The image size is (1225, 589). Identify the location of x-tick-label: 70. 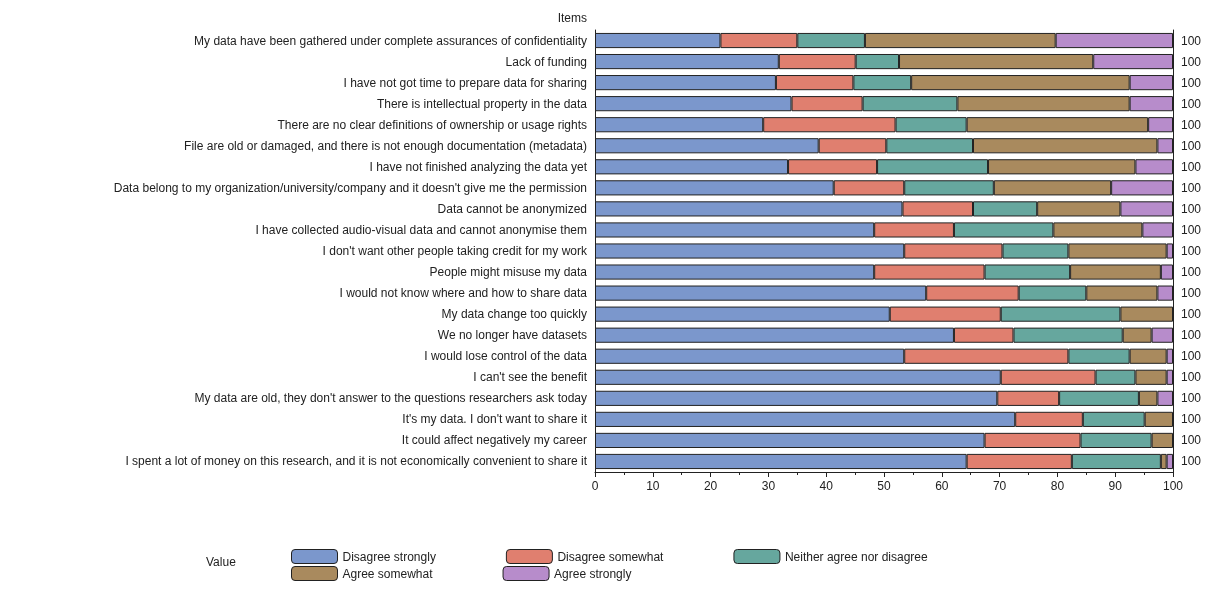
(999, 486).